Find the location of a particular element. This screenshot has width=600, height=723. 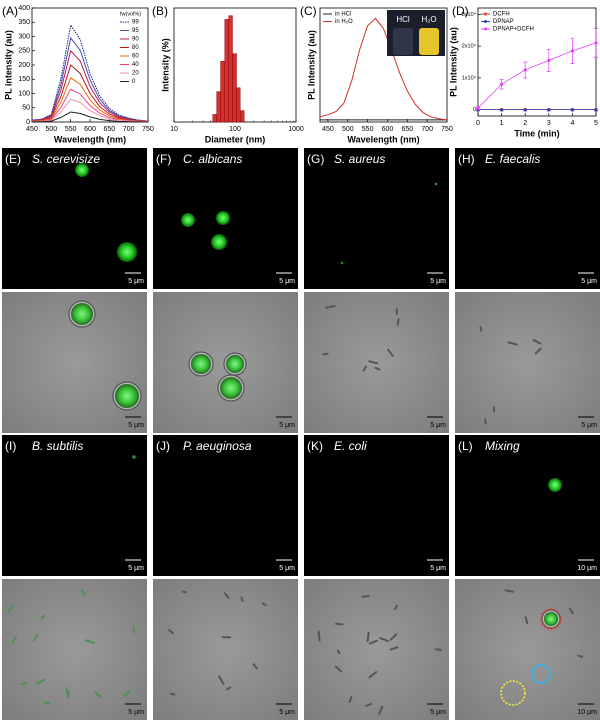

y-tick-label: 400 is located at coordinates (24, 8).